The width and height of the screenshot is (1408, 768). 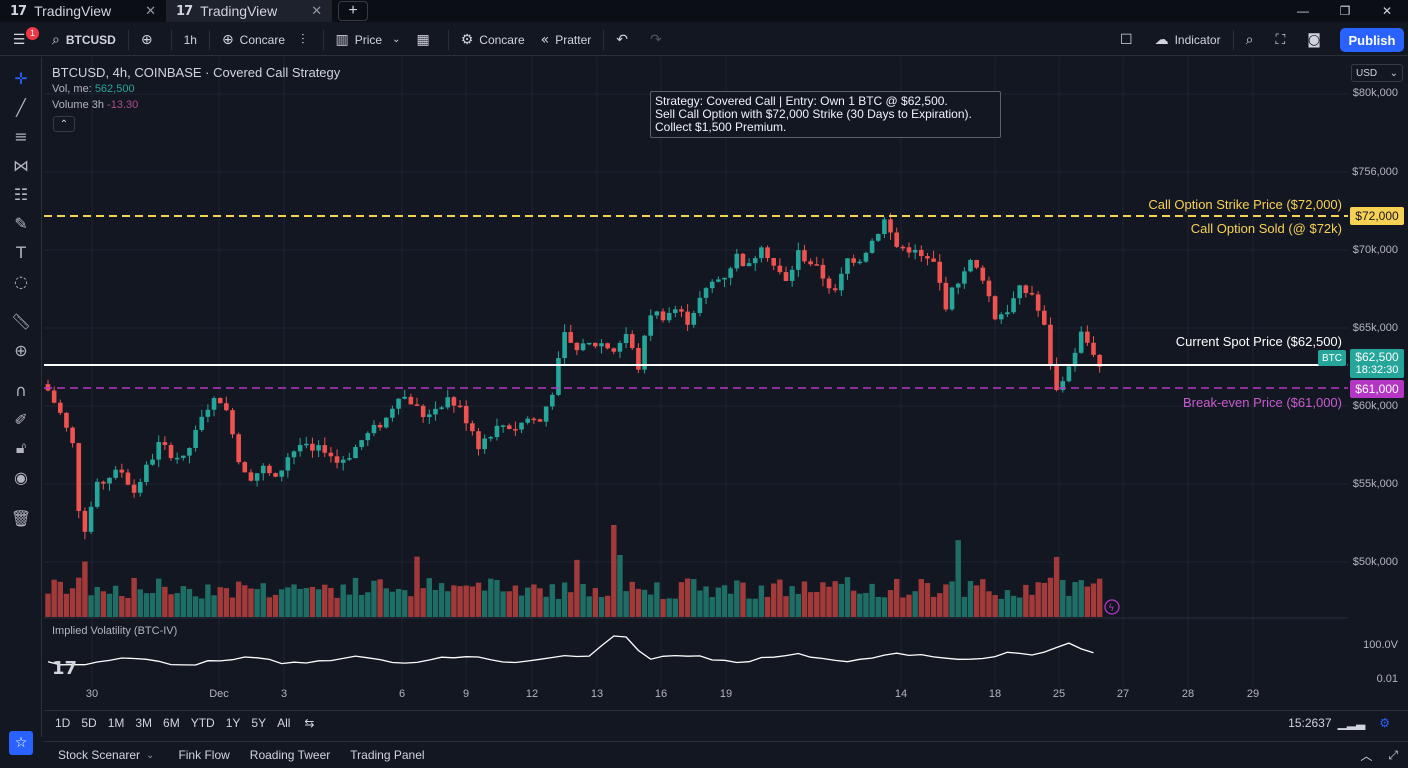 I want to click on collapse-legend-button: ⌃, so click(x=64, y=124).